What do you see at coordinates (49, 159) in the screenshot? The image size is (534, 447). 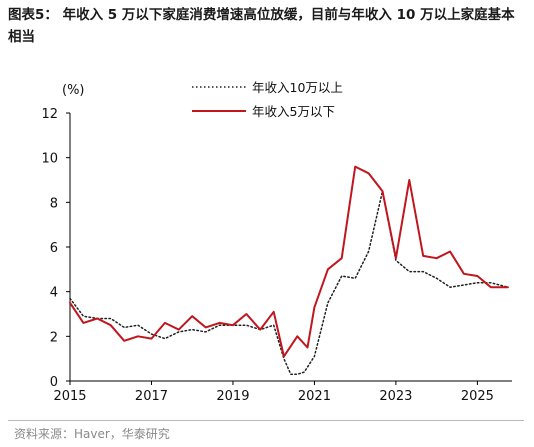 I see `y-tick-label: 10` at bounding box center [49, 159].